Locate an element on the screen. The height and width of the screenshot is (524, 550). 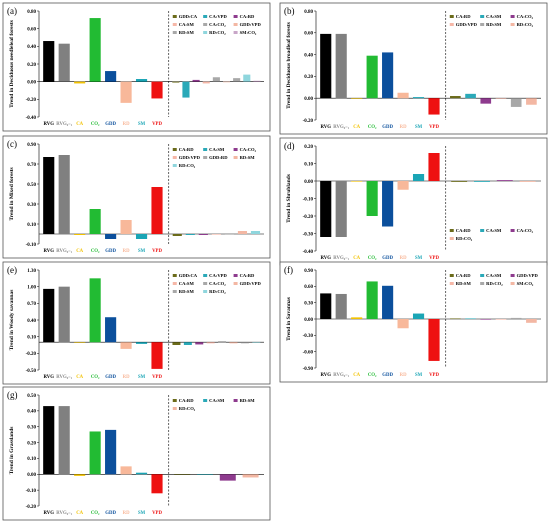
y-tick-label: 0.10 is located at coordinates (31, 337).